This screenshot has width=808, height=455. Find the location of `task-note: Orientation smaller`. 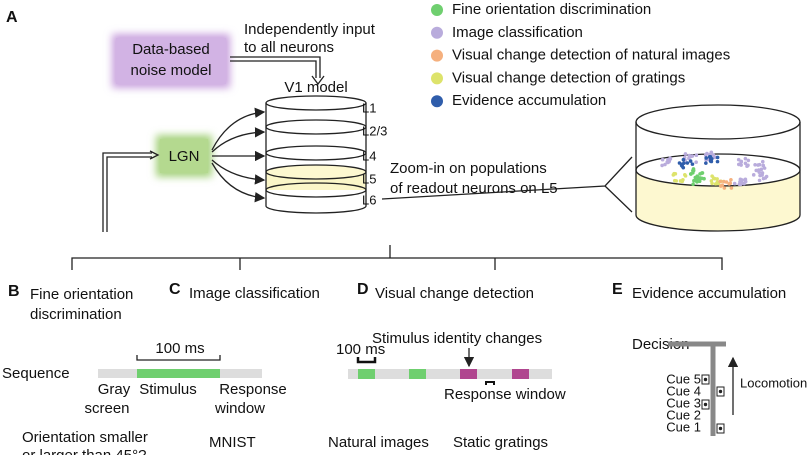

task-note: Orientation smaller is located at coordinates (85, 437).